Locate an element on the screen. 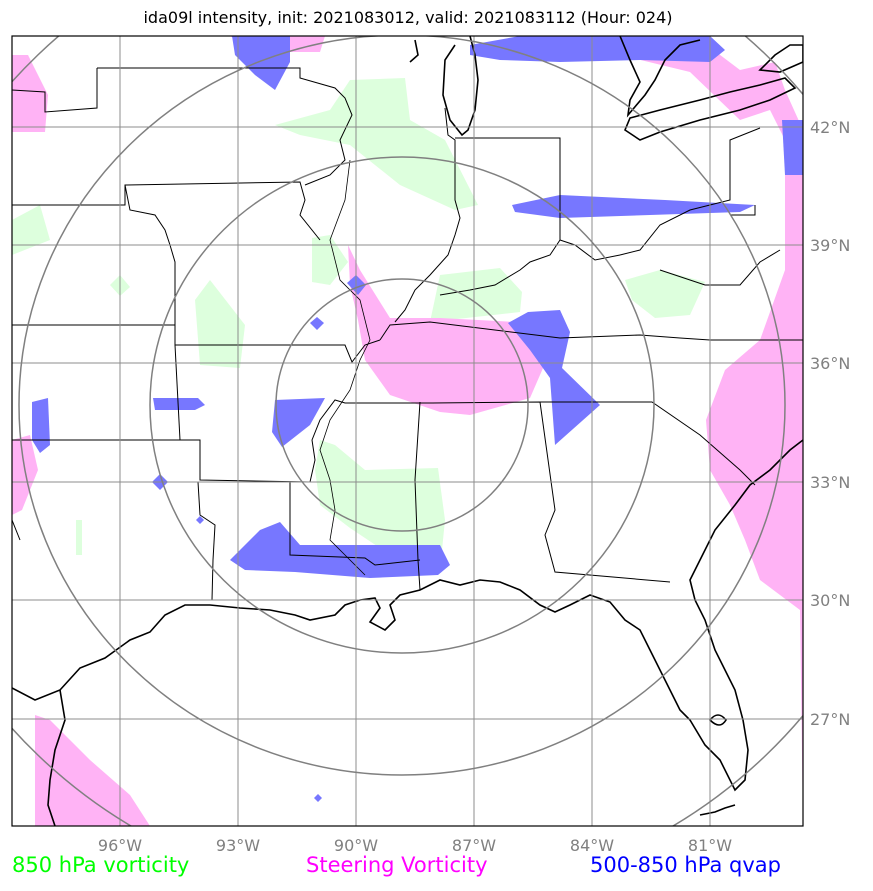 The image size is (873, 891). legend-850-vorticity: 850 hPa vorticity is located at coordinates (101, 865).